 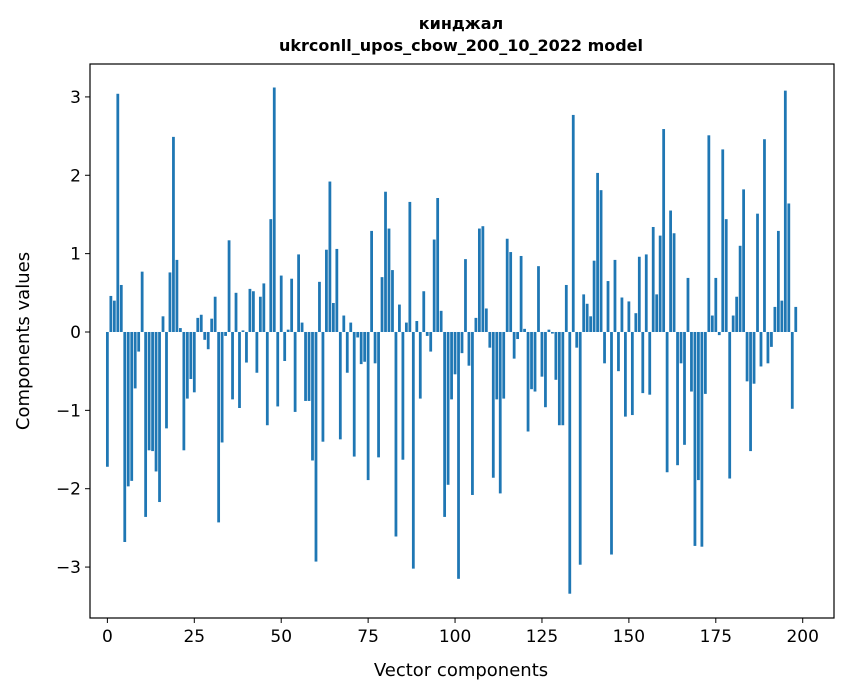 I want to click on x-tick-label: 50, so click(x=281, y=637).